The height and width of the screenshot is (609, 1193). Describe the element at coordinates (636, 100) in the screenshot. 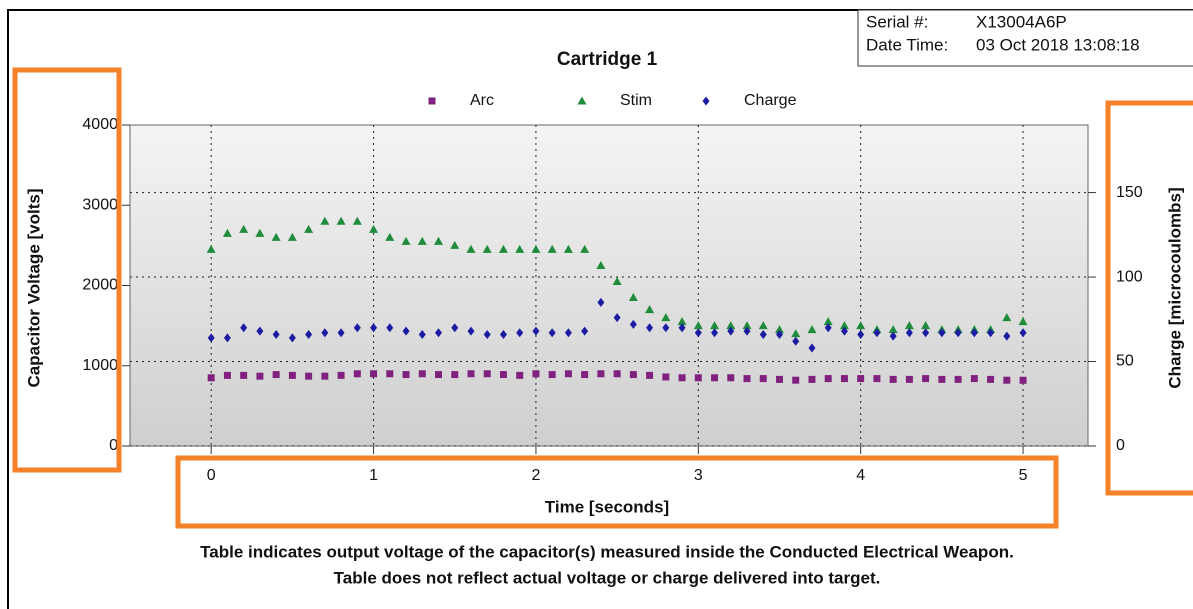

I see `legend-label: Stim` at that location.